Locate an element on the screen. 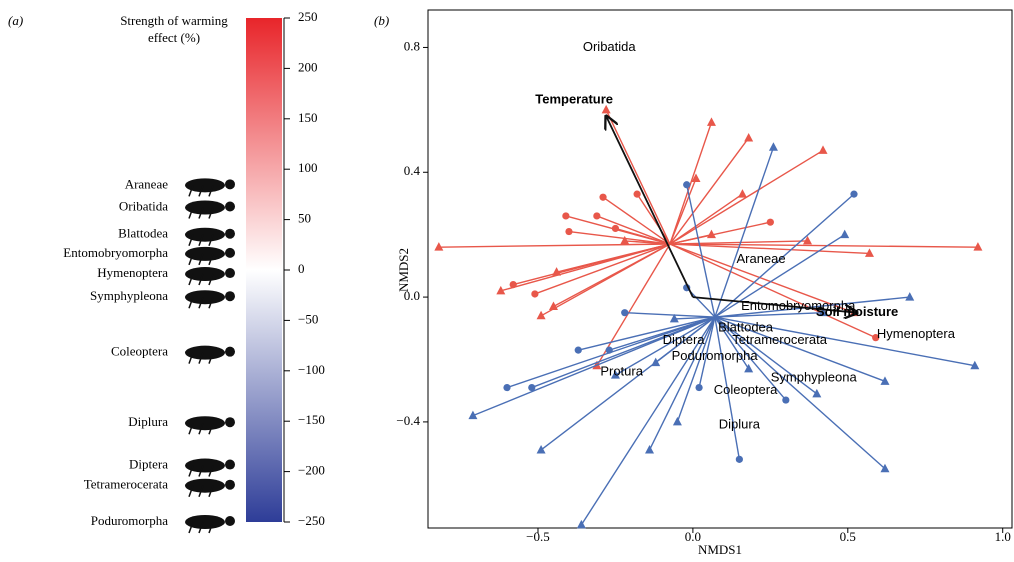 The image size is (1014, 562). panel-label: (a) is located at coordinates (15, 20).